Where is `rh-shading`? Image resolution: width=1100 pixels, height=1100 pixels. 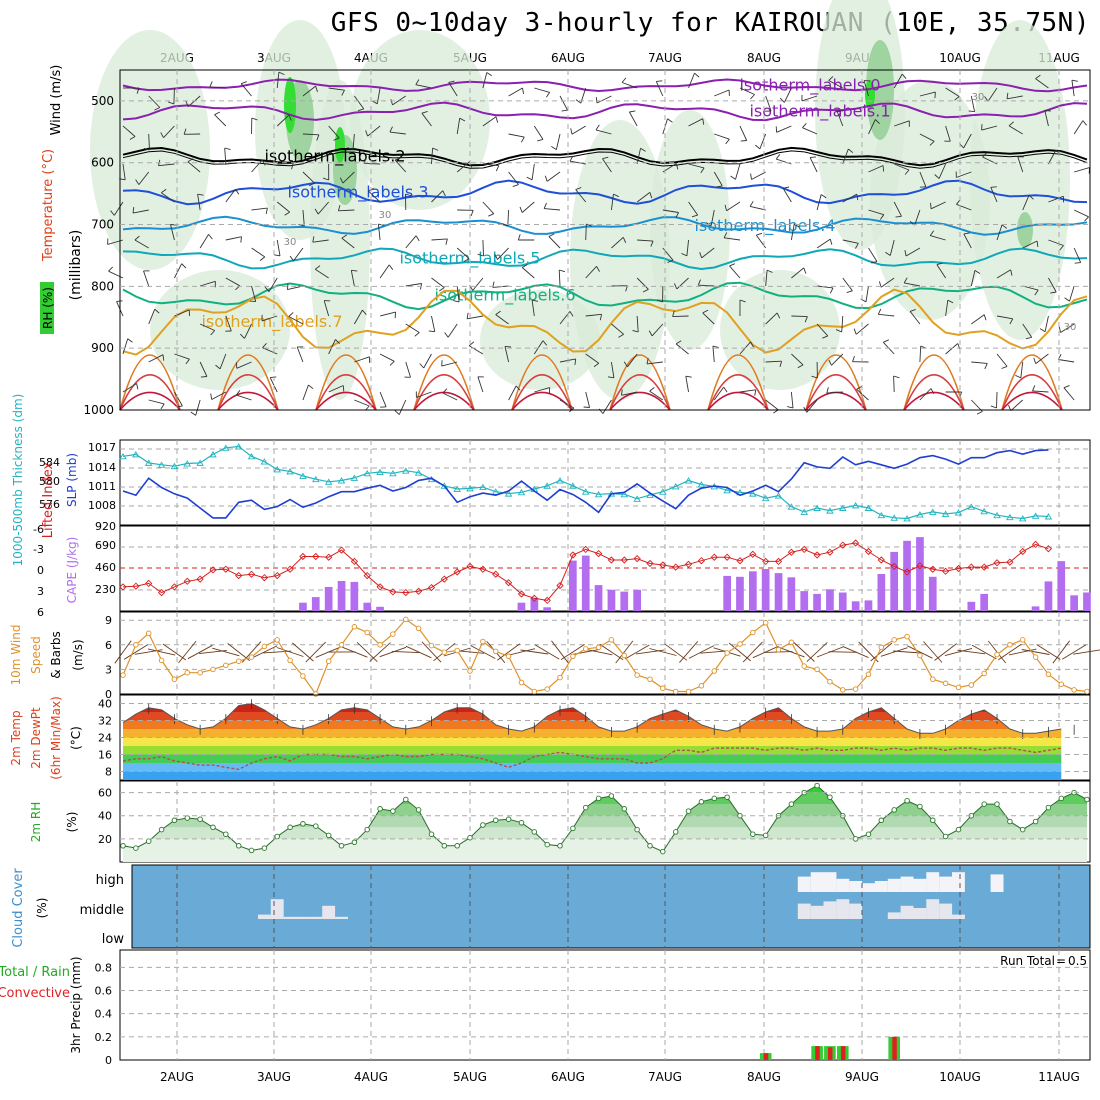
rh-shading is located at coordinates (540, 340).